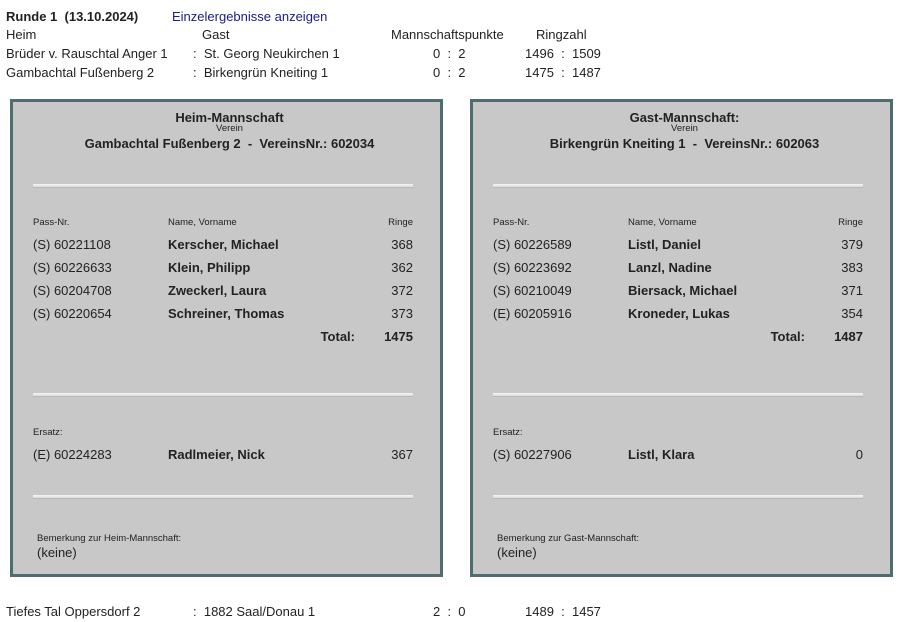  I want to click on player-rings: 372, so click(402, 290).